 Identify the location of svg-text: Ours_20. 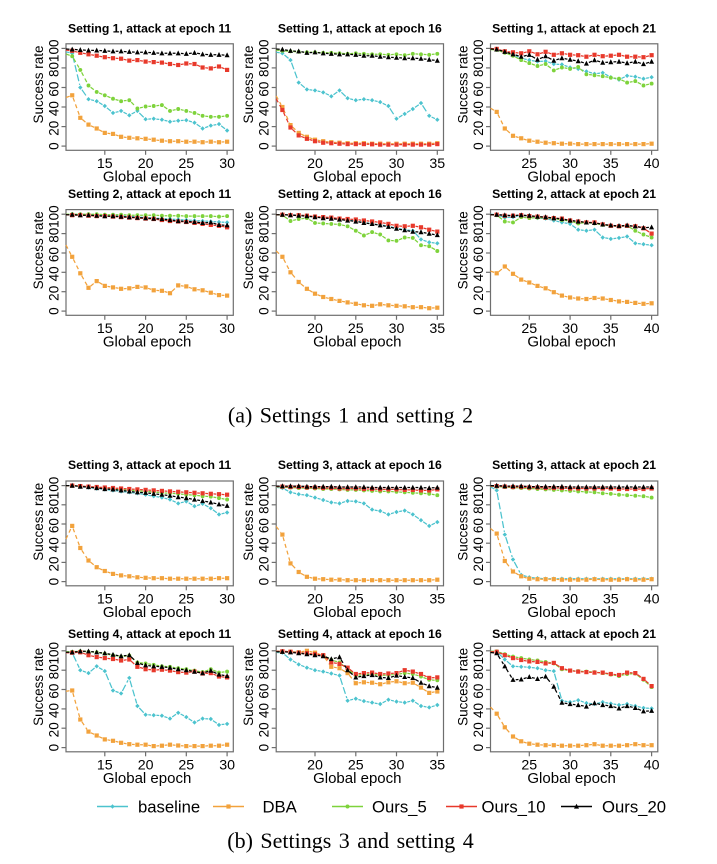
(634, 806).